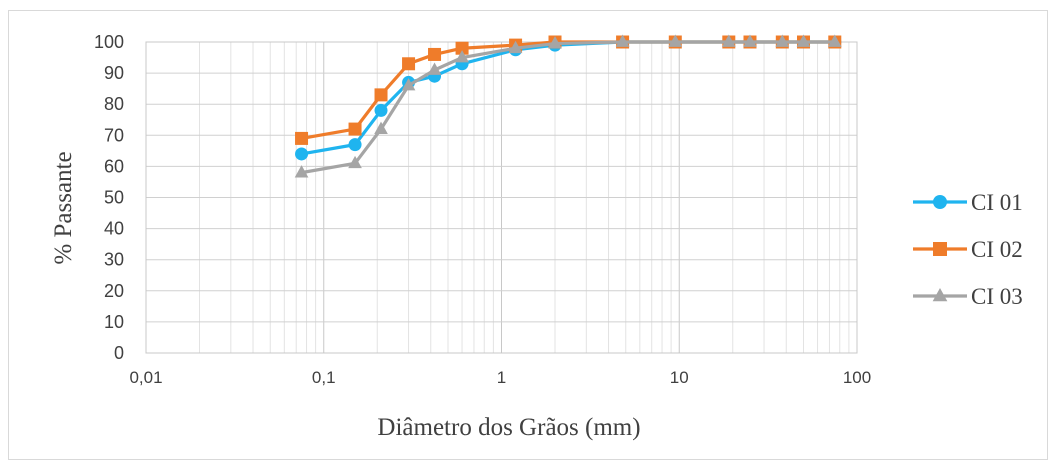 This screenshot has width=1053, height=465. I want to click on legend-layer: CI 01 CI 02 CI 03, so click(968, 249).